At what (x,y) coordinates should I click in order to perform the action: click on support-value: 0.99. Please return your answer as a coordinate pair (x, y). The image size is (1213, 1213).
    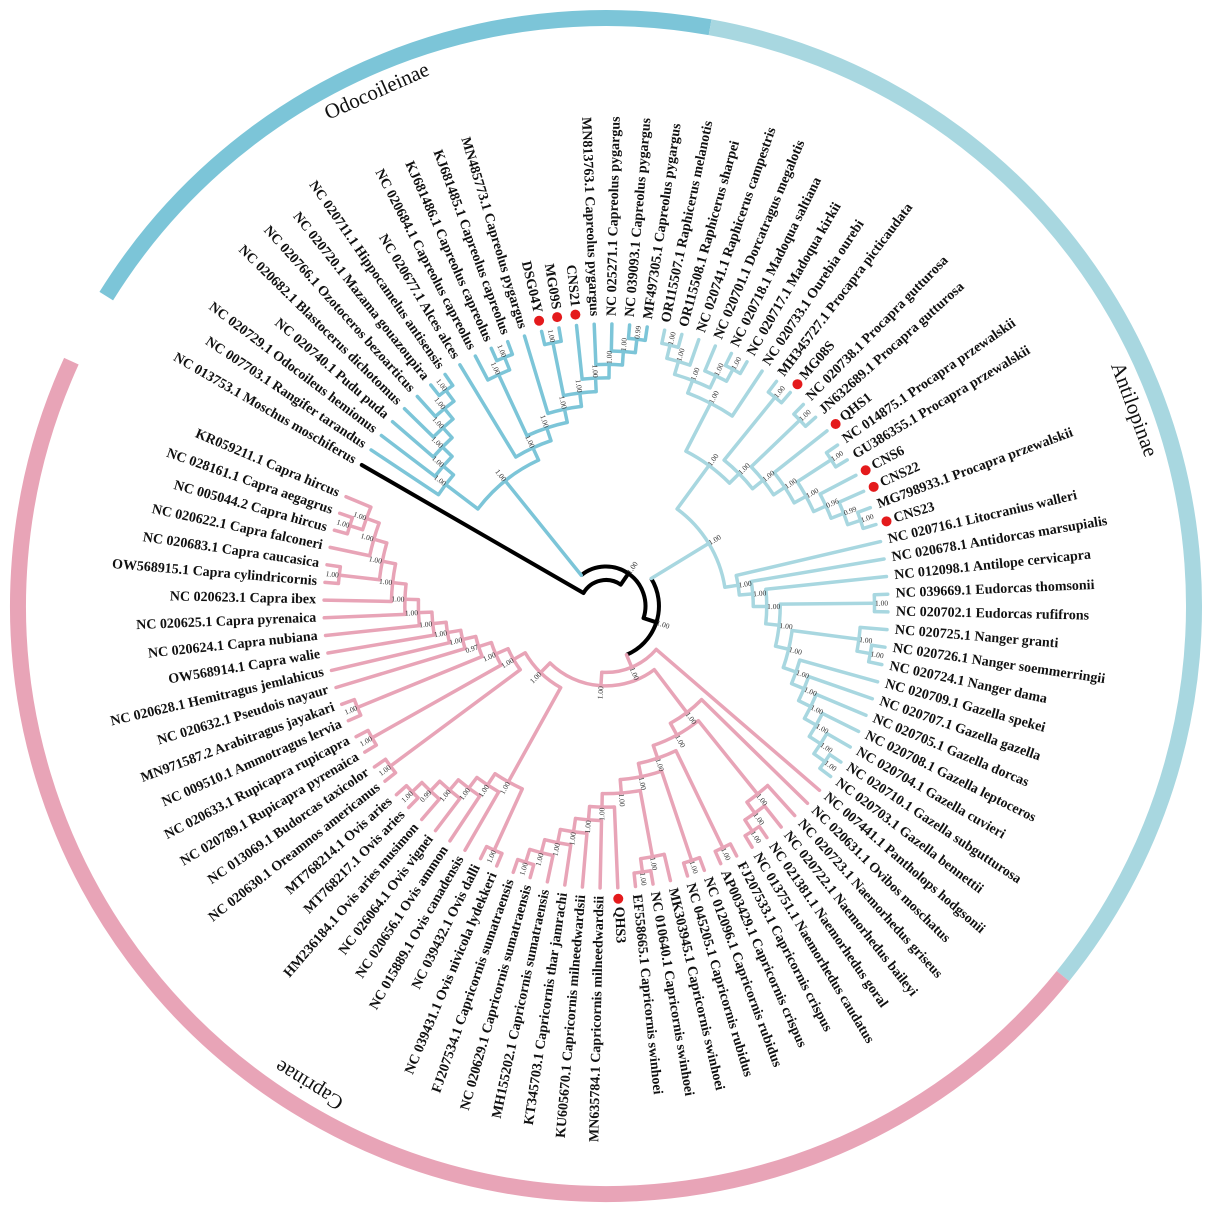
    Looking at the image, I should click on (637, 332).